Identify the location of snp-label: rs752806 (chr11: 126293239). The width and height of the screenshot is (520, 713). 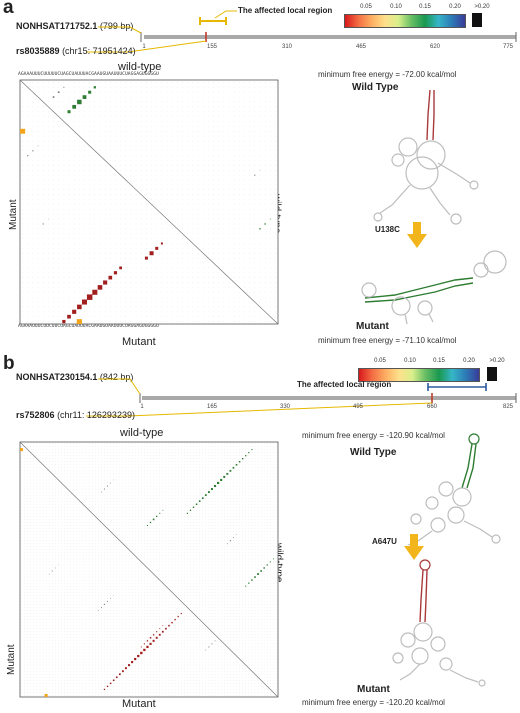
(75, 415).